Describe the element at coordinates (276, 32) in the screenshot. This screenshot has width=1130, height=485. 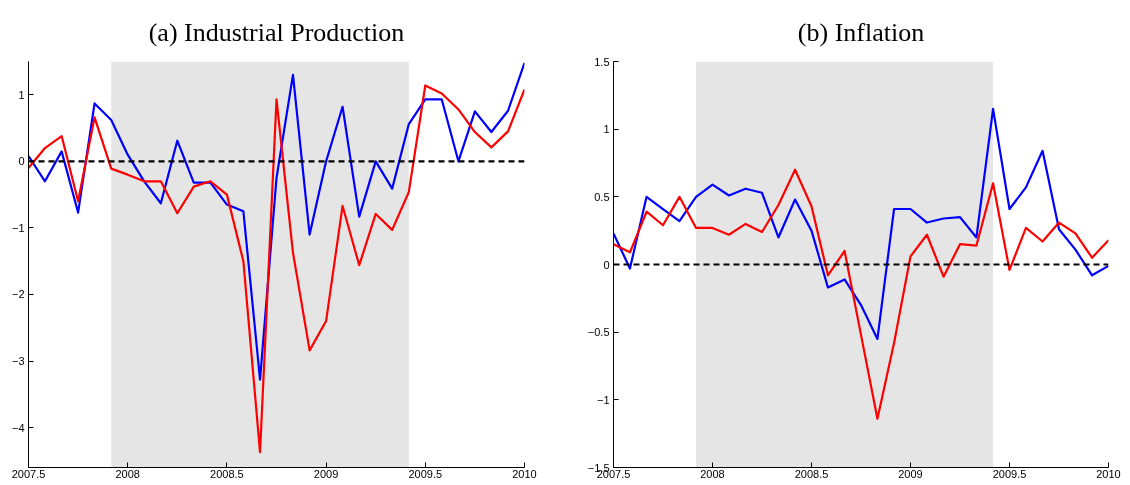
I see `chart-title: (a) Industrial Production` at that location.